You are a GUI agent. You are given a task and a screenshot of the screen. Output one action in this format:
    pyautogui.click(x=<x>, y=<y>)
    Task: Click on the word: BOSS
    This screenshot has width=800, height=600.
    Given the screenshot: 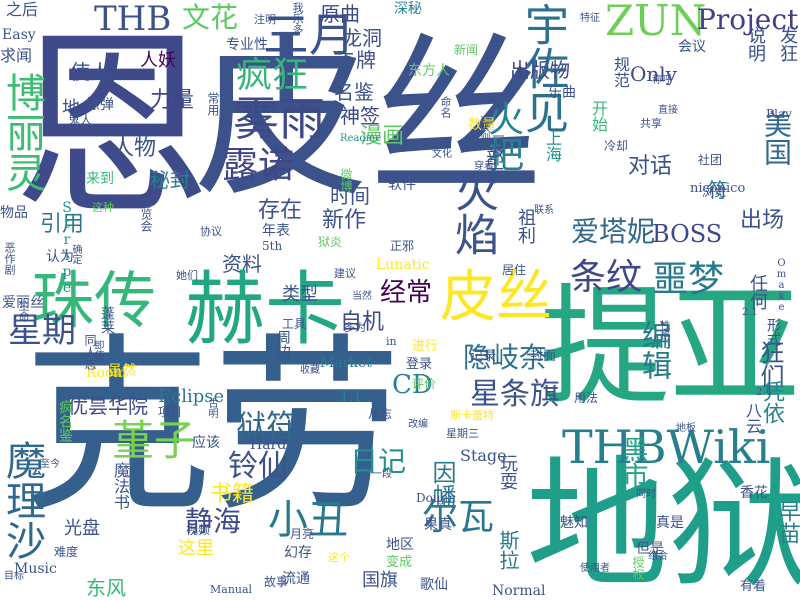 What is the action you would take?
    pyautogui.click(x=687, y=234)
    